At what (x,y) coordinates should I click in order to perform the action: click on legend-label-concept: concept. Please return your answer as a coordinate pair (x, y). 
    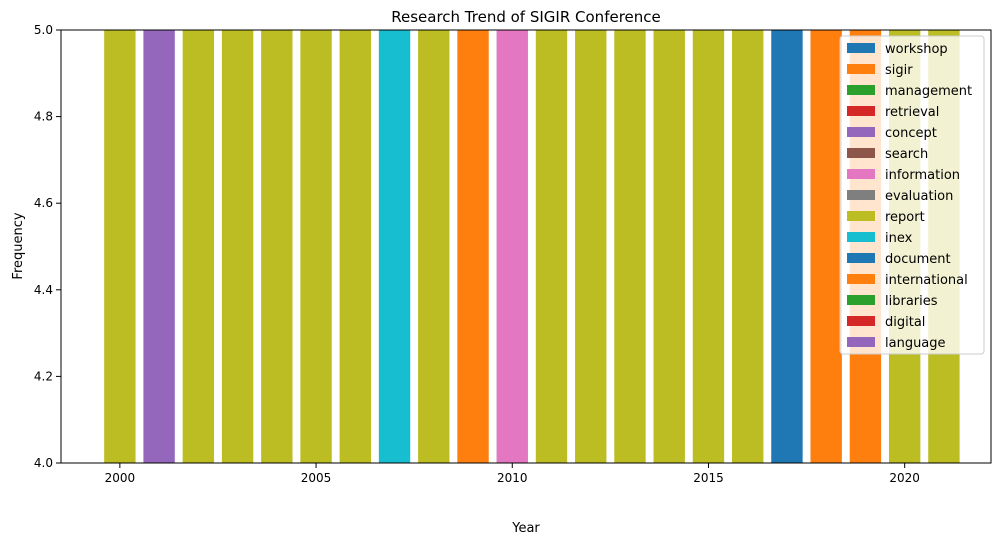
    Looking at the image, I should click on (911, 133).